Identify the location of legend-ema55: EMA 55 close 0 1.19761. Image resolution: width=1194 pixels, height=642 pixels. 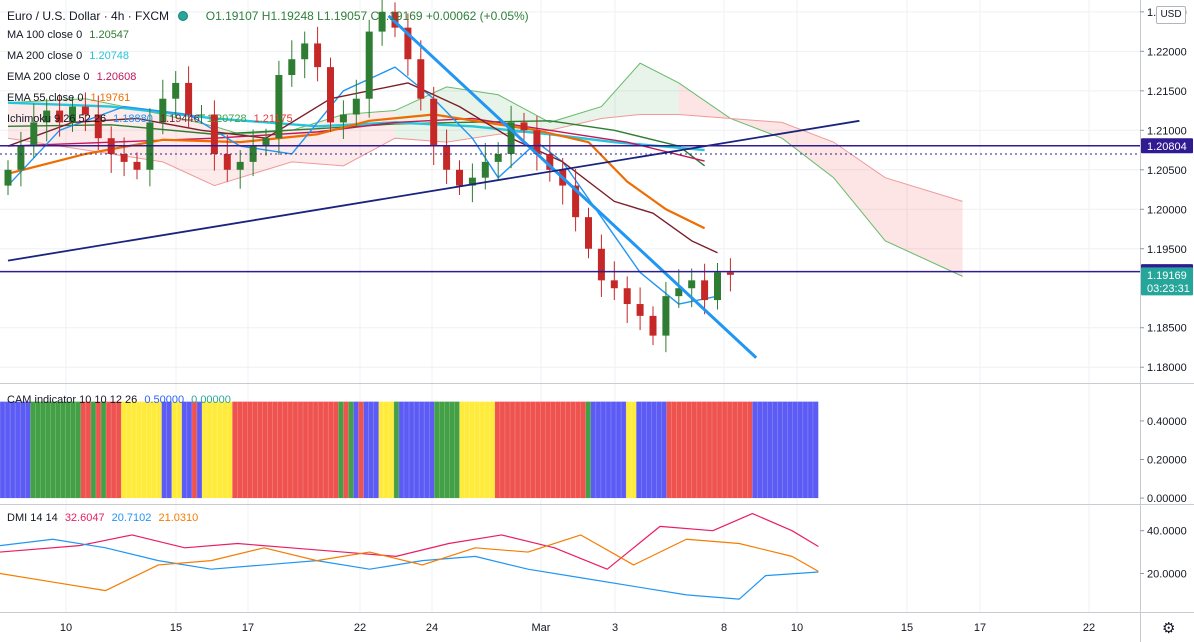
(69, 98).